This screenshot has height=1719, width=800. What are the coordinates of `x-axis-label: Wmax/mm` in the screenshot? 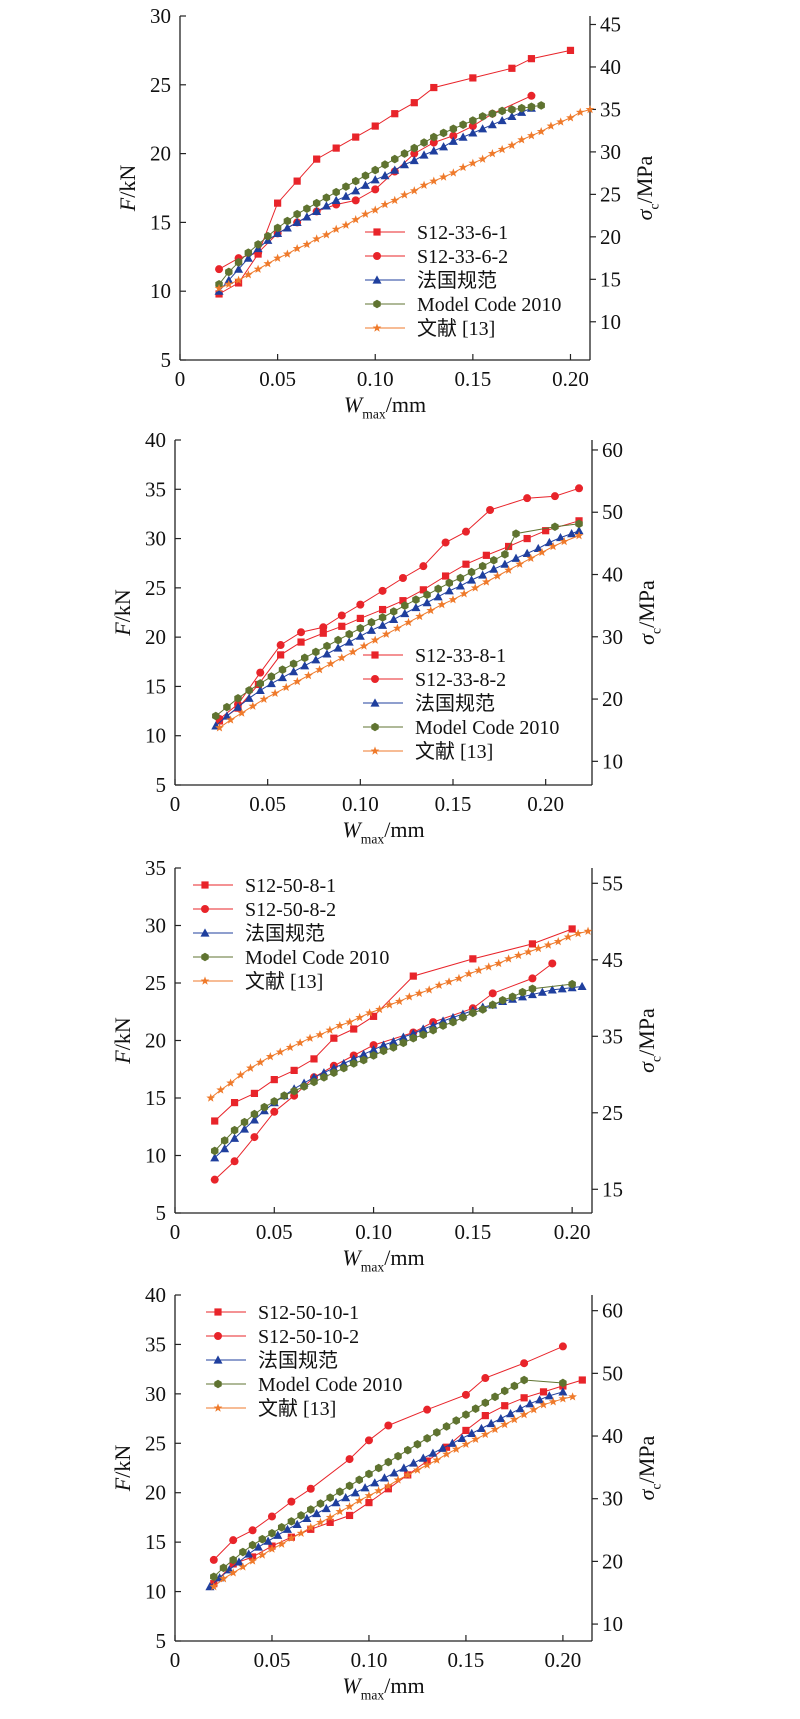 It's located at (383, 1260).